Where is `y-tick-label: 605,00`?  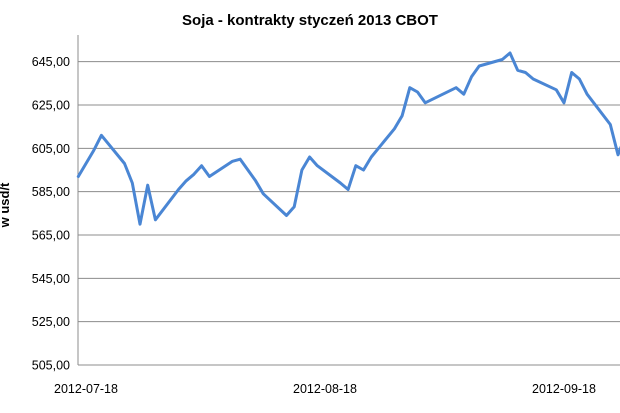 y-tick-label: 605,00 is located at coordinates (51, 149).